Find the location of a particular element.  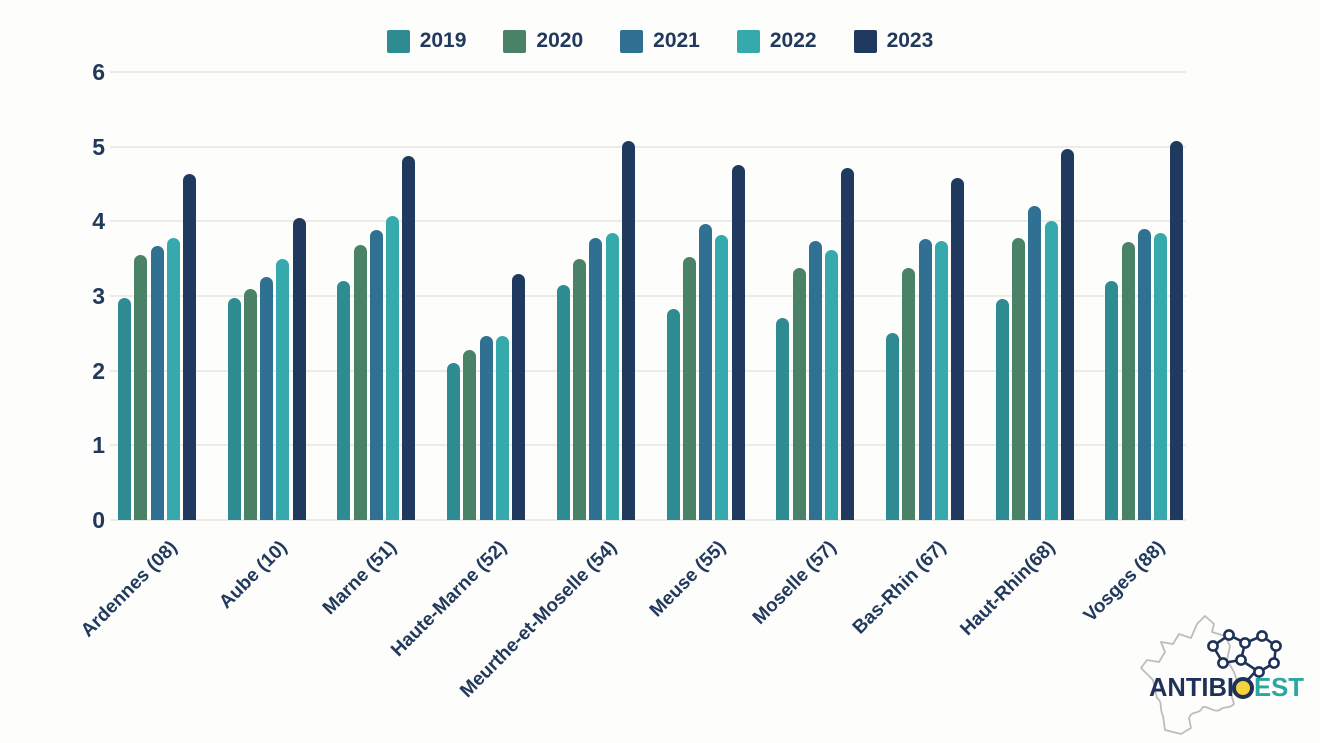

bar-2022-Ardennes (08) is located at coordinates (173, 378).